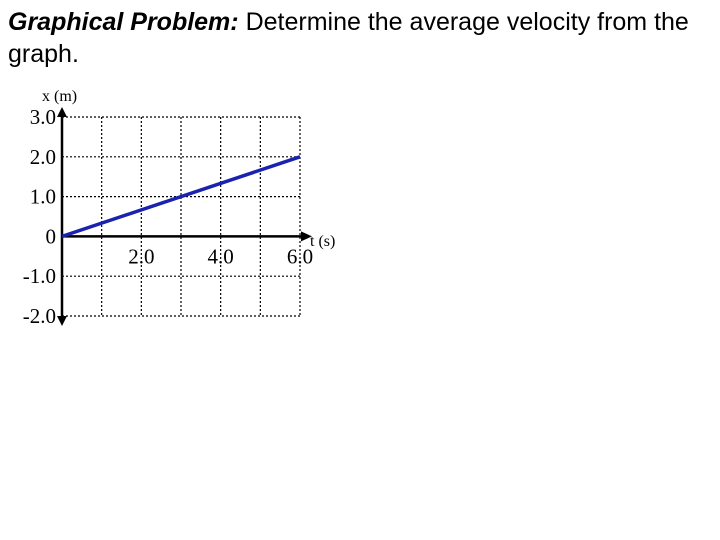 The image size is (720, 540). Describe the element at coordinates (300, 256) in the screenshot. I see `x-tick-label: 6.0` at that location.